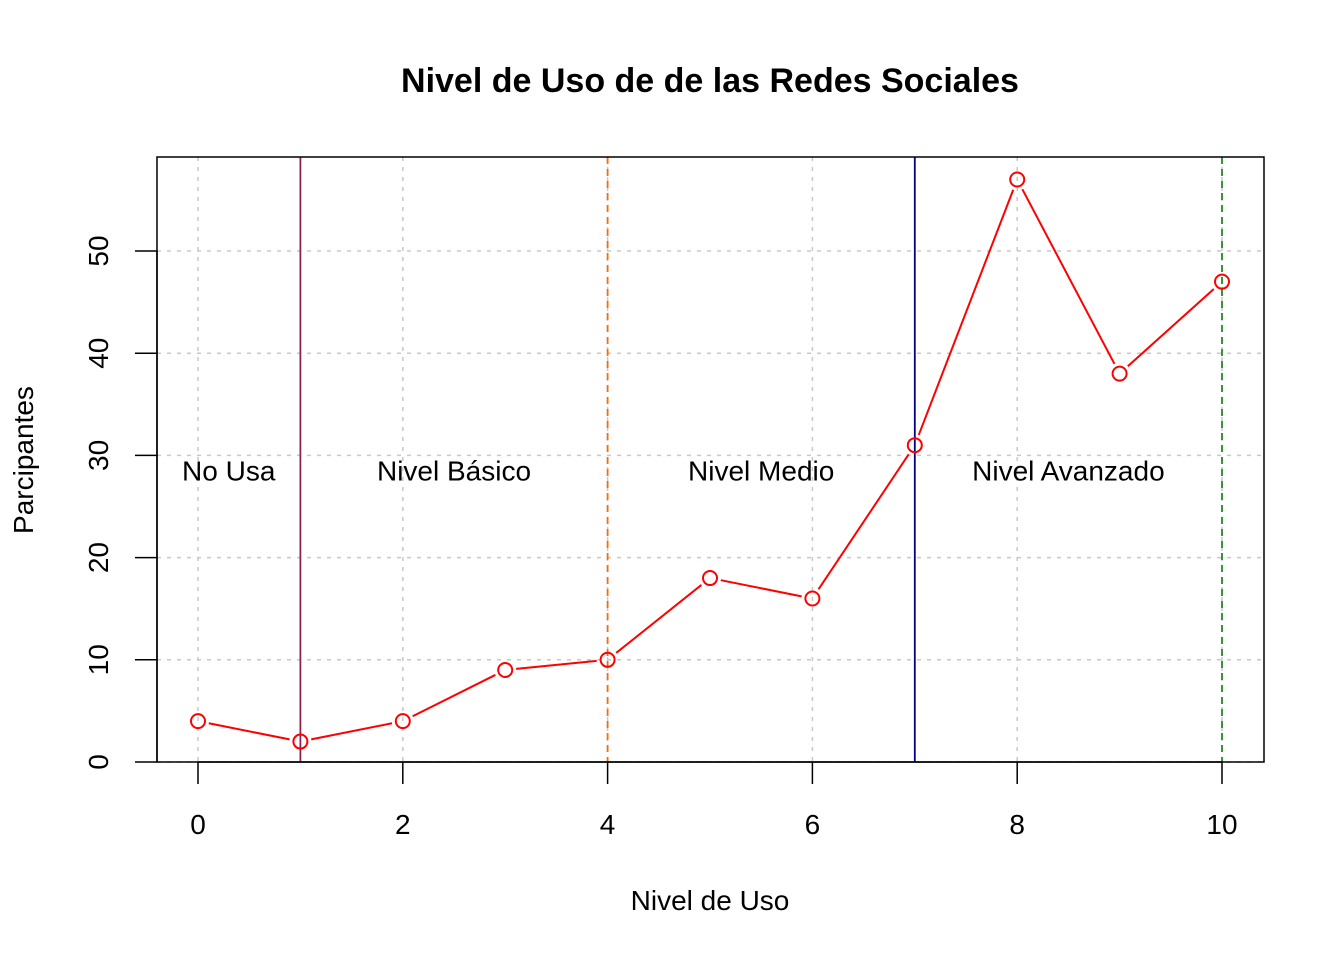 This screenshot has height=960, width=1344. Describe the element at coordinates (813, 824) in the screenshot. I see `x-tick-label-3: 6` at that location.